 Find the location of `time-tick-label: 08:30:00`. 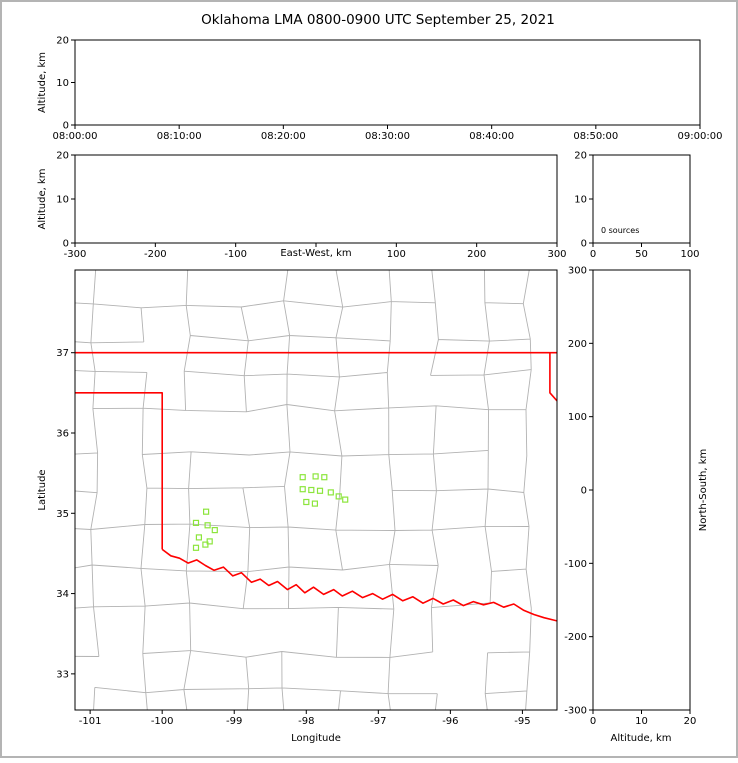

time-tick-label: 08:30:00 is located at coordinates (387, 136).